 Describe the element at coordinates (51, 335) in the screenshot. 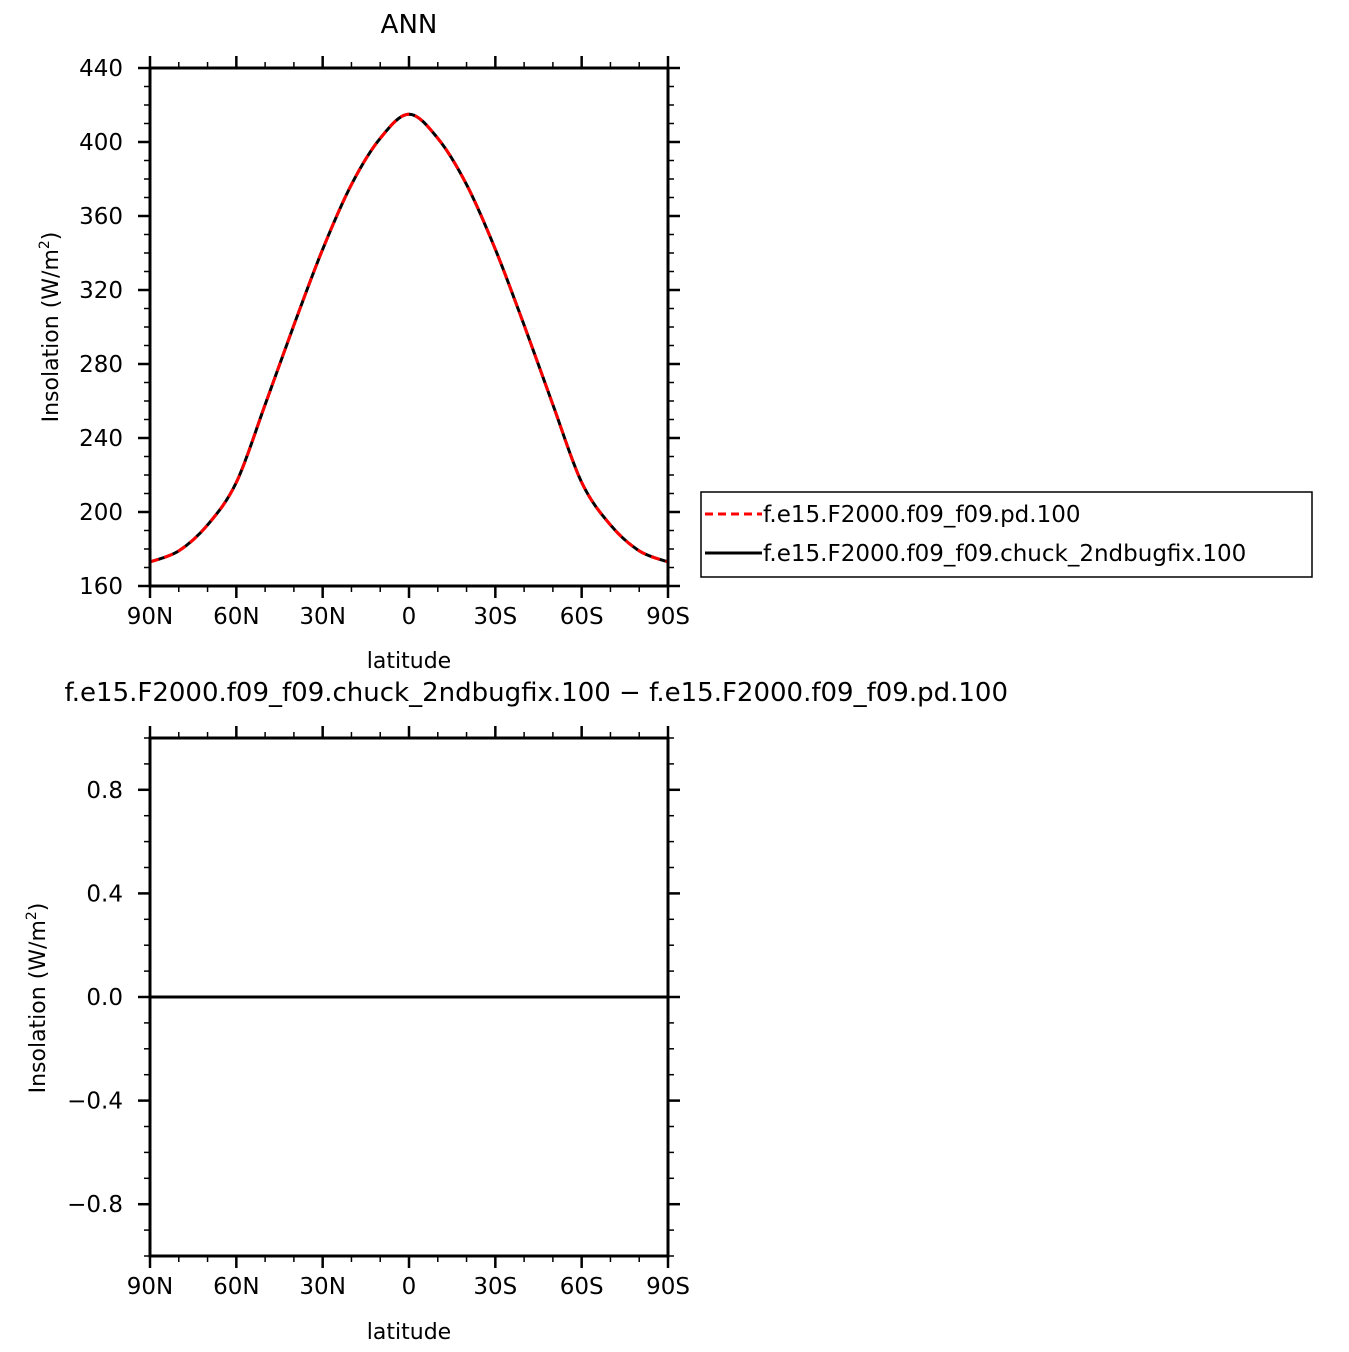

I see `top-y-axis-label-main: Insolation (W/m` at that location.